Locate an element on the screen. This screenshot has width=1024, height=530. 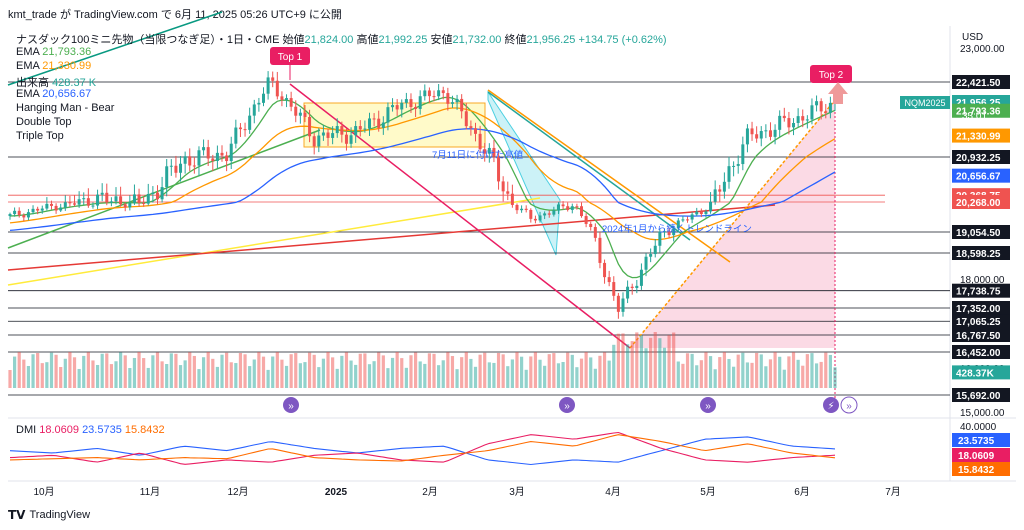
event-icon-1: » is located at coordinates (291, 405).